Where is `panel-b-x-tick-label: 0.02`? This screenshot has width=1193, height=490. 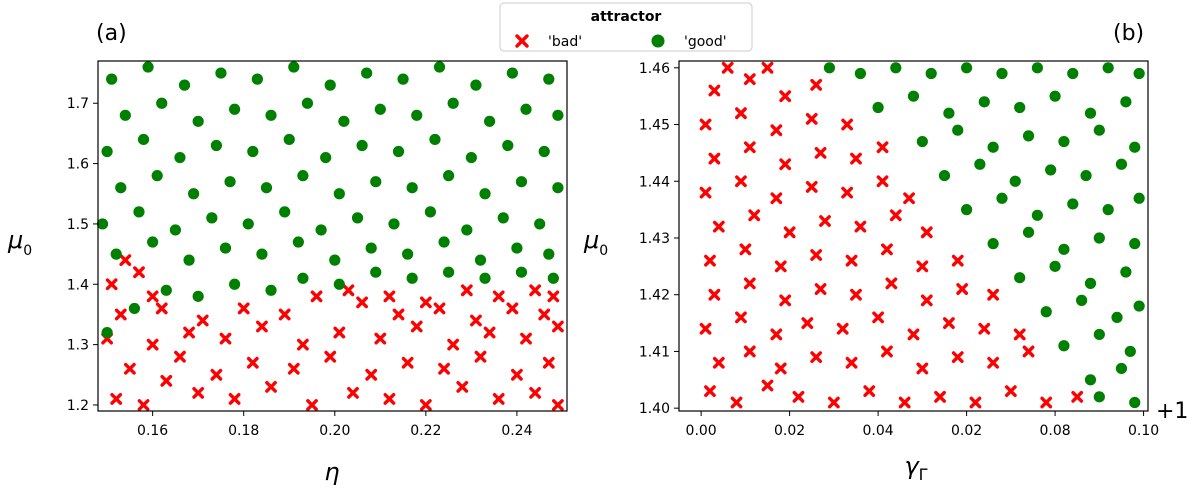 panel-b-x-tick-label: 0.02 is located at coordinates (789, 431).